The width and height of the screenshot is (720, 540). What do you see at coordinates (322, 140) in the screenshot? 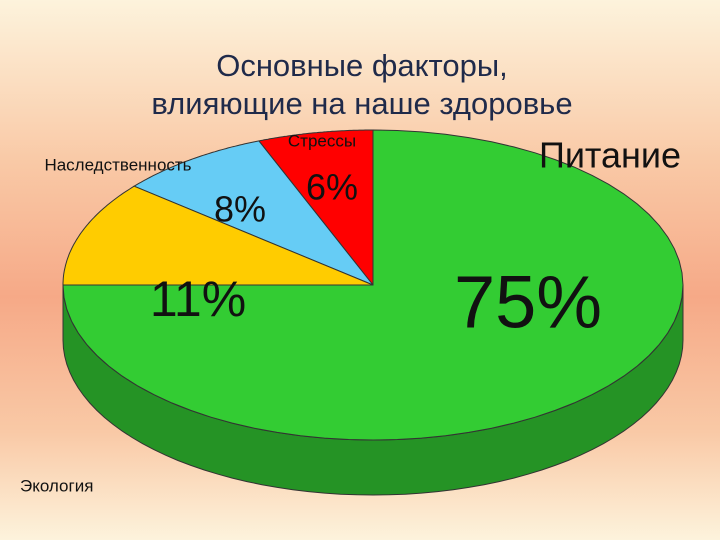
I see `category-label: Стрессы` at bounding box center [322, 140].